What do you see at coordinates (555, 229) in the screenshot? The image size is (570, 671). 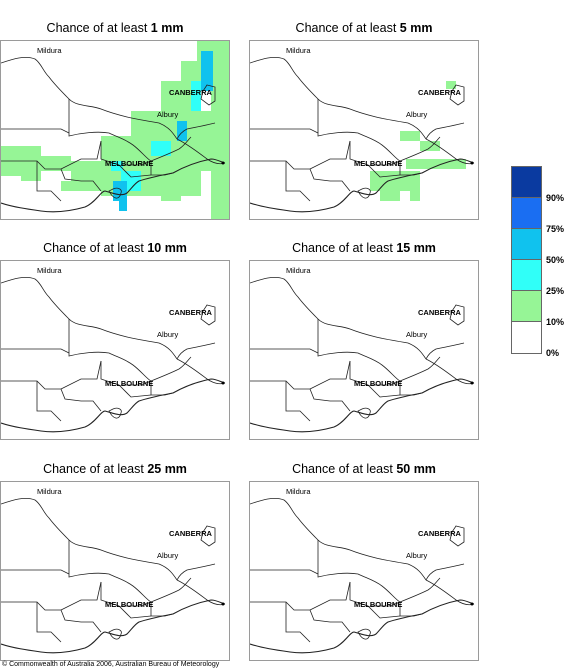 I see `legend-label-75: 75%` at bounding box center [555, 229].